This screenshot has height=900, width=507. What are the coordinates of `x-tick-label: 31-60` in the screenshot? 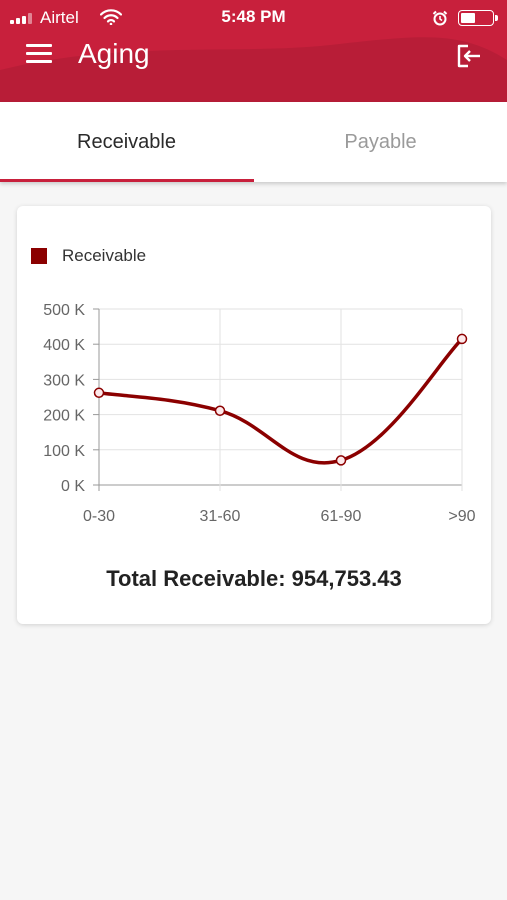 It's located at (220, 516).